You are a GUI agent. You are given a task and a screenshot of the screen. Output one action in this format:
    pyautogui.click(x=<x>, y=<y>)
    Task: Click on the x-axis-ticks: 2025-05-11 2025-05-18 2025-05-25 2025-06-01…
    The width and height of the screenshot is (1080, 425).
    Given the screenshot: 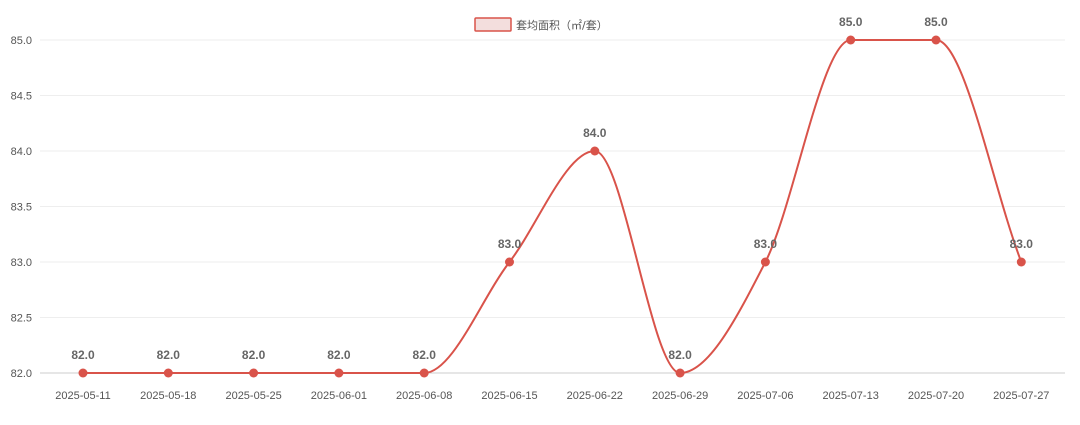 What is the action you would take?
    pyautogui.click(x=552, y=396)
    